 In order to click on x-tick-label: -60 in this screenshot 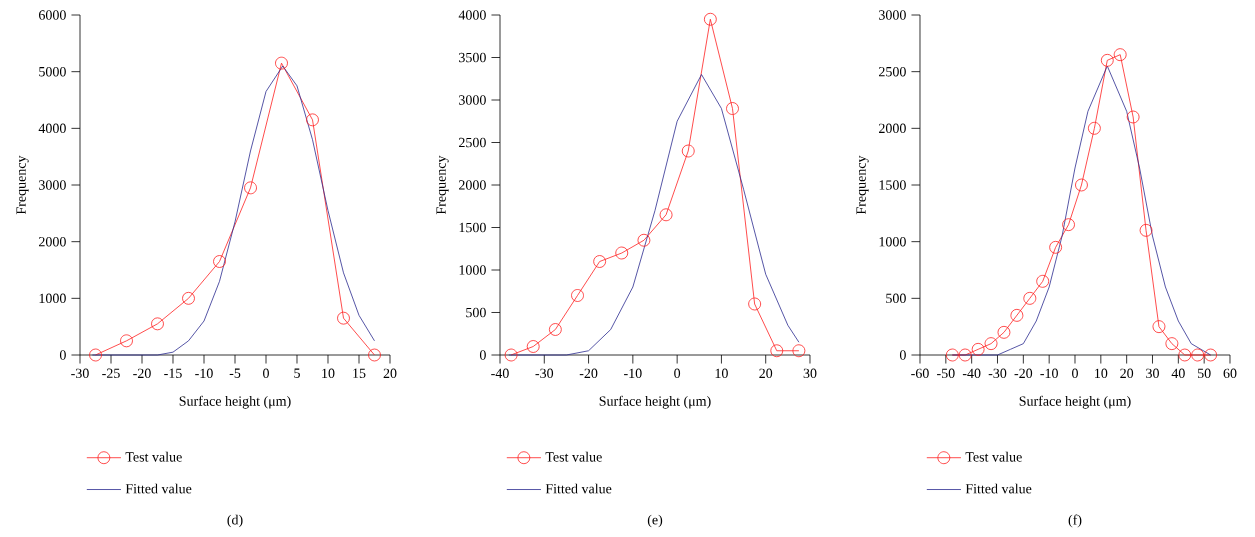, I will do `click(920, 373)`.